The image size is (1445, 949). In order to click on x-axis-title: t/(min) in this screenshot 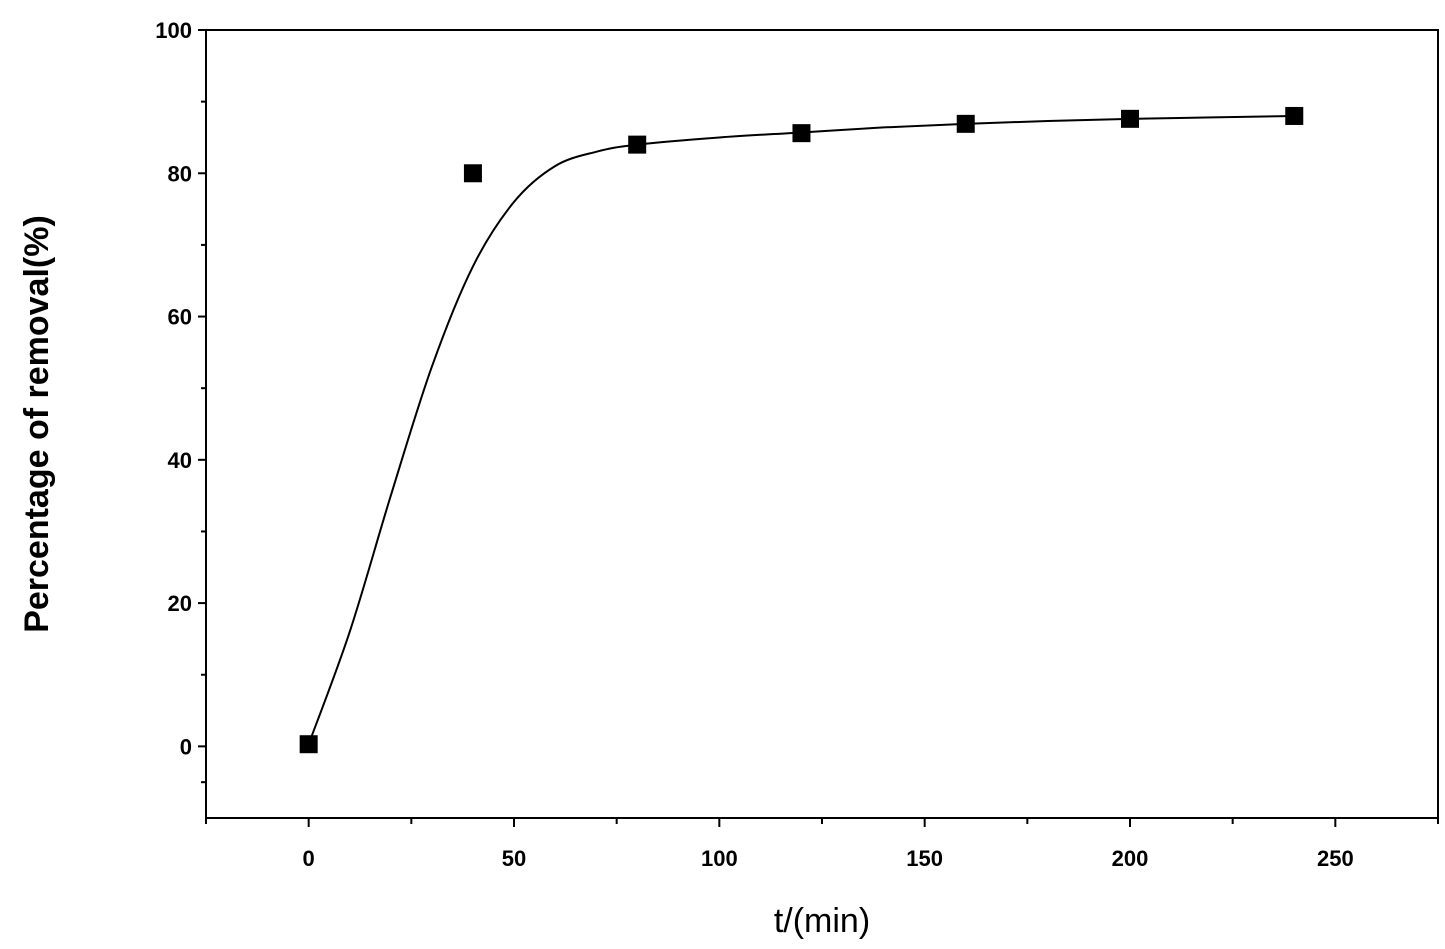, I will do `click(822, 921)`.